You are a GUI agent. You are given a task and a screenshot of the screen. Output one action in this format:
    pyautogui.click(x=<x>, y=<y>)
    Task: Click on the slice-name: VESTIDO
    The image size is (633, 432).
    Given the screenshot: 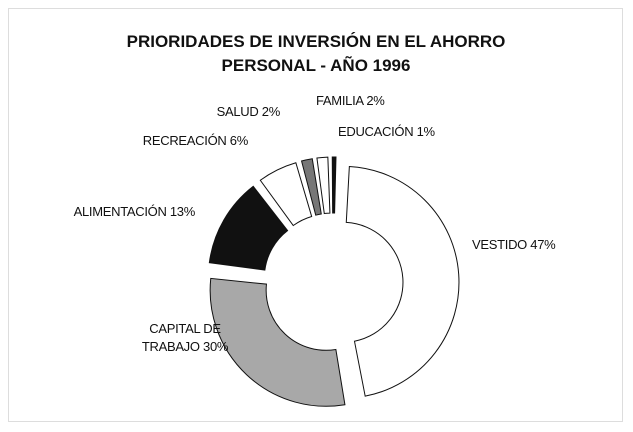 What is the action you would take?
    pyautogui.click(x=499, y=244)
    